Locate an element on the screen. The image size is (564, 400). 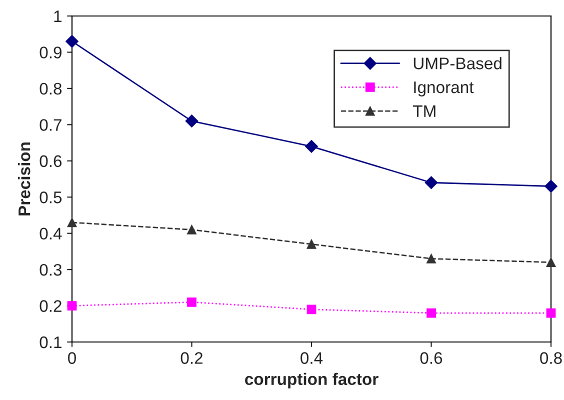
y-axis-title: Precision is located at coordinates (24, 179).